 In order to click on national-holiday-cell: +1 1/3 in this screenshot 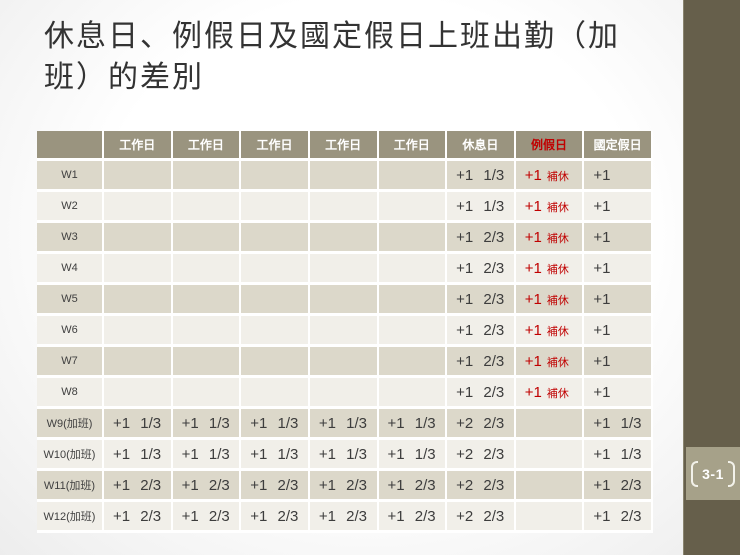, I will do `click(618, 424)`.